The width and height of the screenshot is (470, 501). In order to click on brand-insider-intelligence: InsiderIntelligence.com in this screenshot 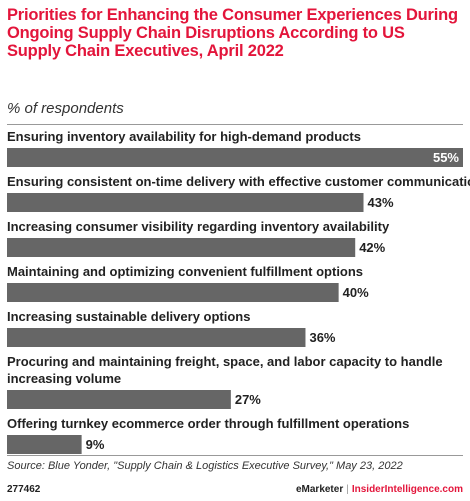, I will do `click(407, 489)`.